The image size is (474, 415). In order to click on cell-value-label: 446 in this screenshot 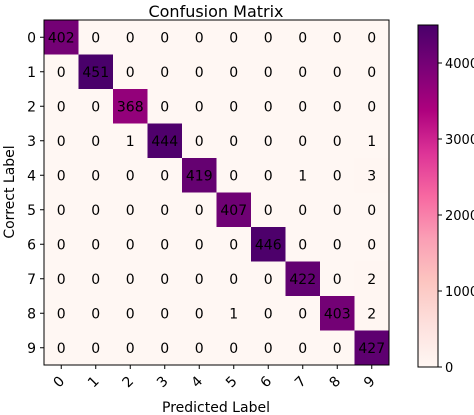, I will do `click(268, 245)`.